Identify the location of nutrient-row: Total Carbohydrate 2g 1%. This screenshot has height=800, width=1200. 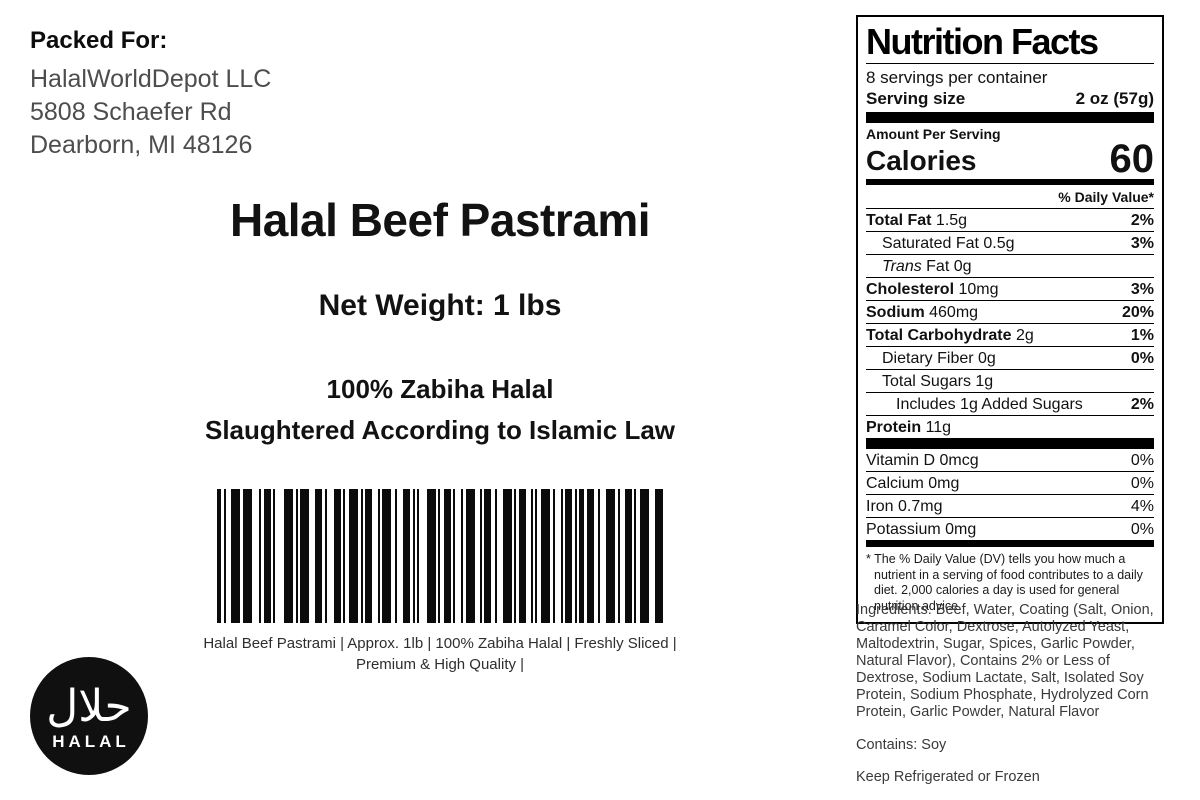
(1010, 334).